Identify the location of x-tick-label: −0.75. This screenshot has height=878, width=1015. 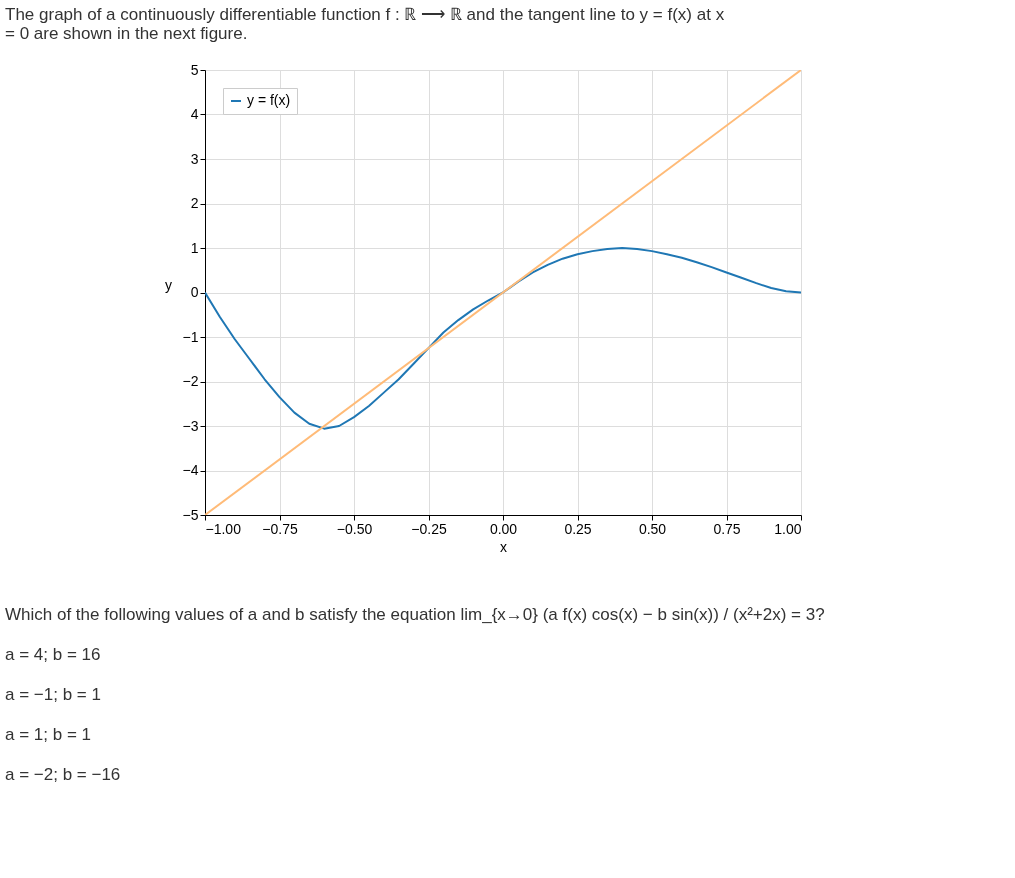
(280, 528).